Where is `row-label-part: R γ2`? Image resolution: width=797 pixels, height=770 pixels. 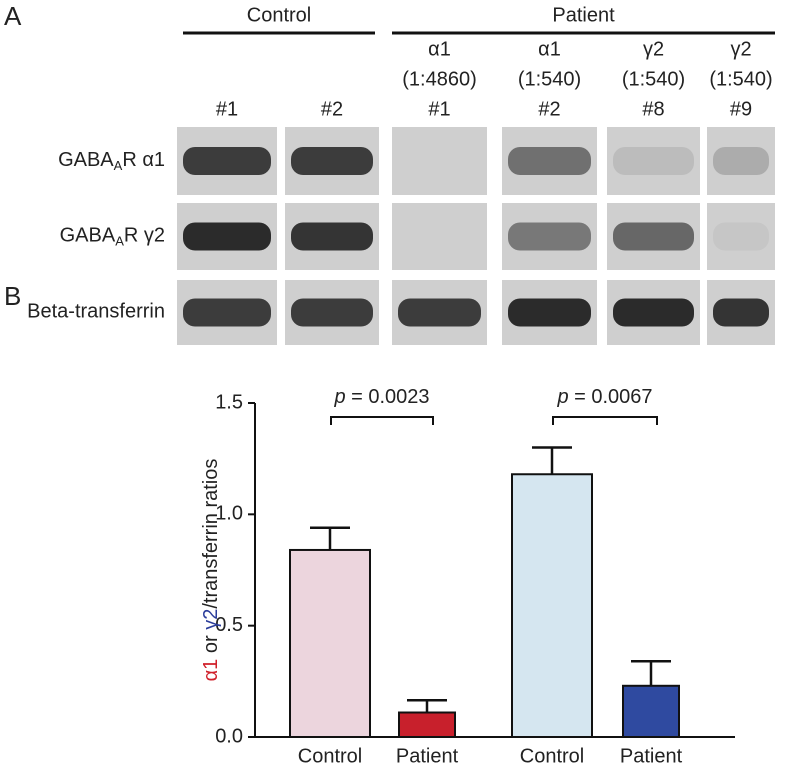 row-label-part: R γ2 is located at coordinates (144, 236).